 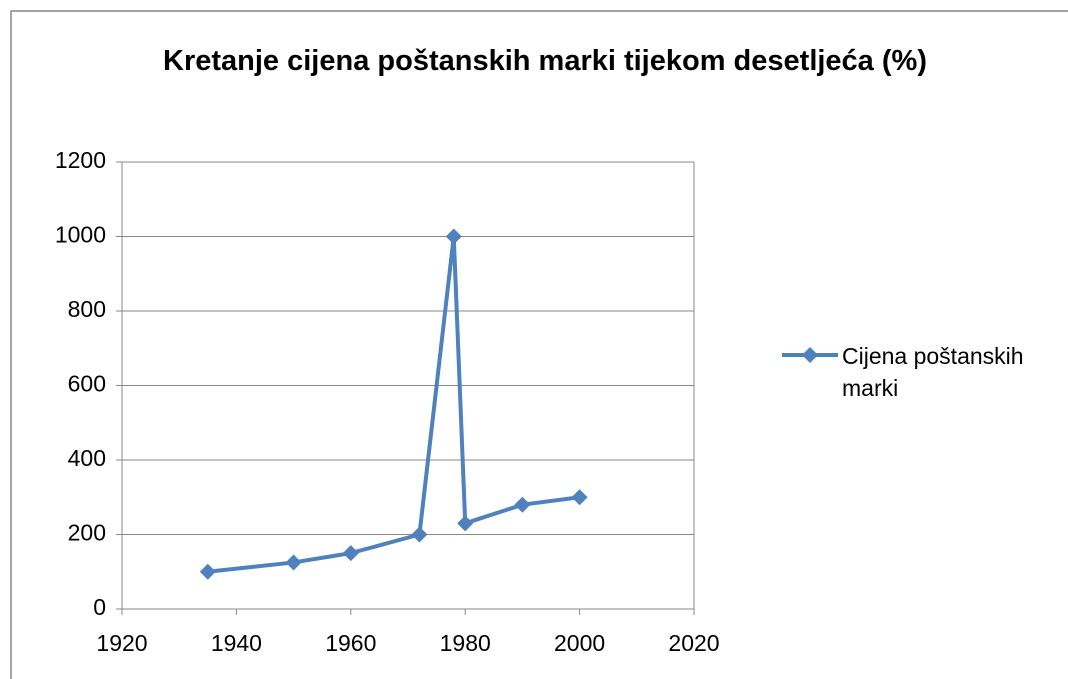 I want to click on y-tick-label: 600, so click(x=87, y=384).